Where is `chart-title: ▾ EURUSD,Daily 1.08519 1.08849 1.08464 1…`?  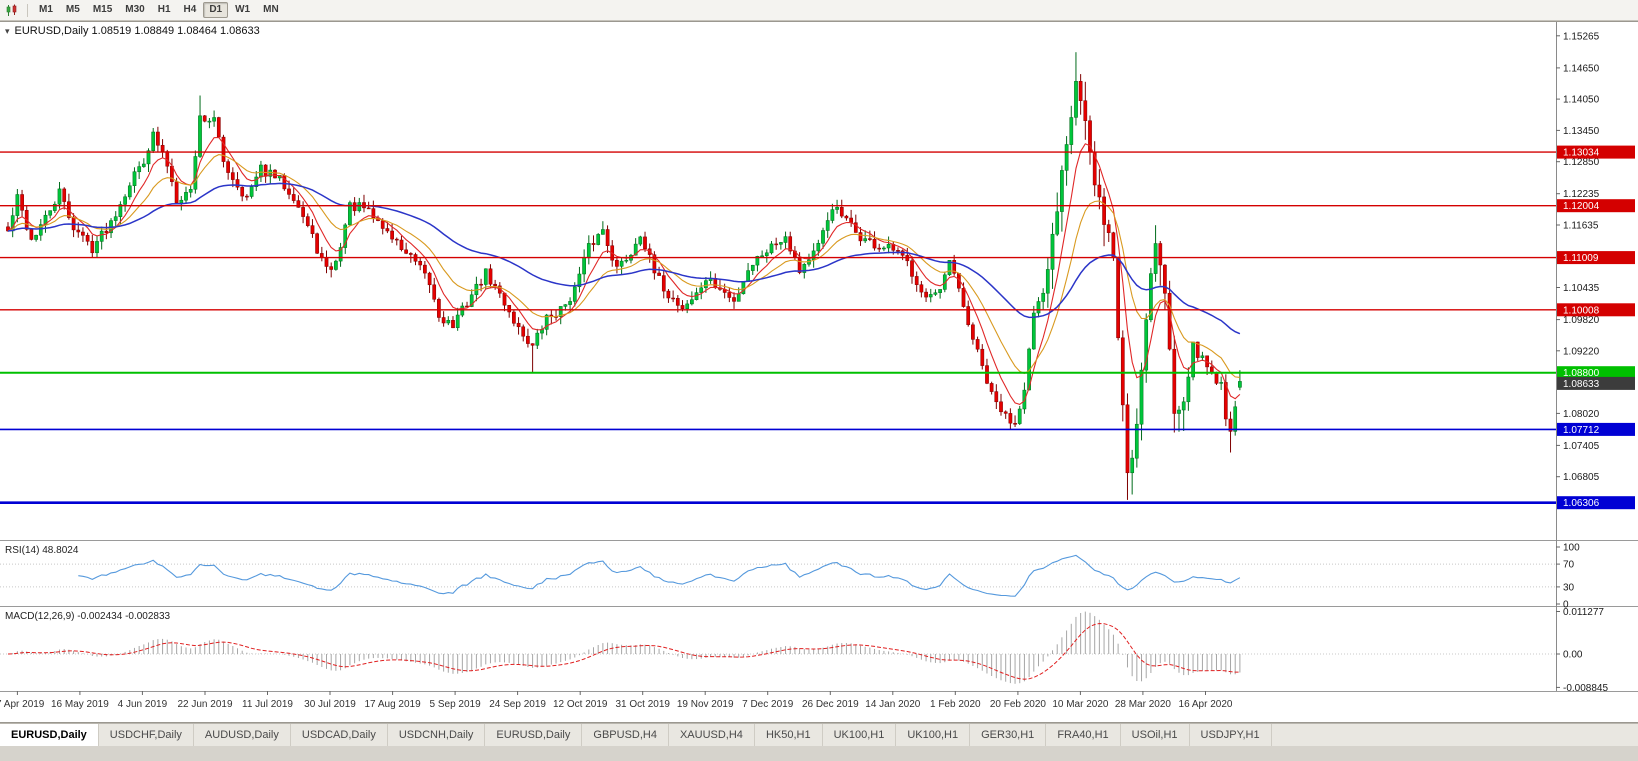
chart-title: ▾ EURUSD,Daily 1.08519 1.08849 1.08464 1… is located at coordinates (132, 31).